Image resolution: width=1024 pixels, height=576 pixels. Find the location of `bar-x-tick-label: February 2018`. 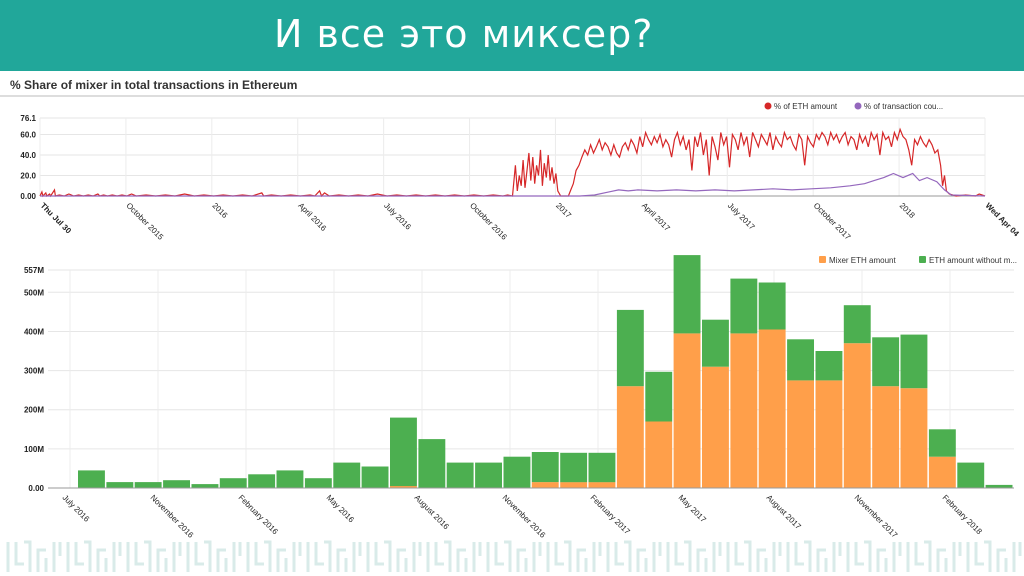

bar-x-tick-label: February 2018 is located at coordinates (963, 515).